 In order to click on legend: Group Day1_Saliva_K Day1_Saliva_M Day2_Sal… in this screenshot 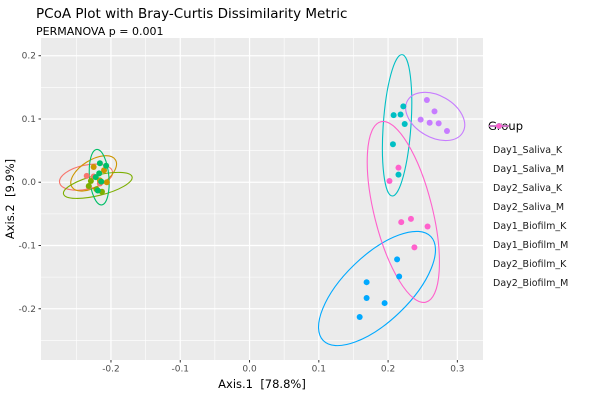, I will do `click(528, 206)`.